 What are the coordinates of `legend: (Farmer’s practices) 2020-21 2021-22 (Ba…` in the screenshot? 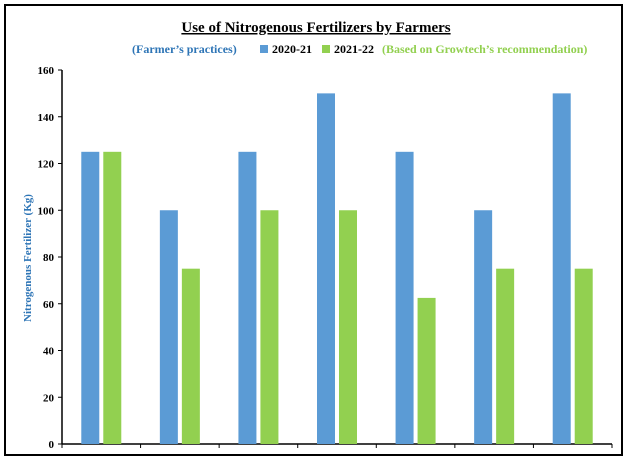 It's located at (359, 49).